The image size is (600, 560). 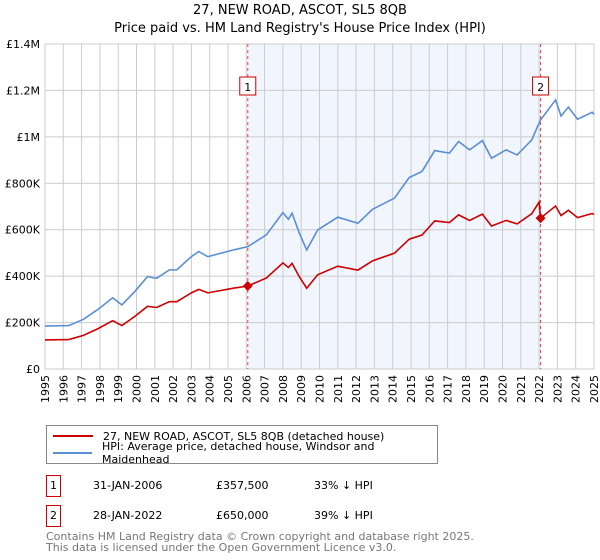 I want to click on transaction-price: £650,000, so click(x=242, y=515).